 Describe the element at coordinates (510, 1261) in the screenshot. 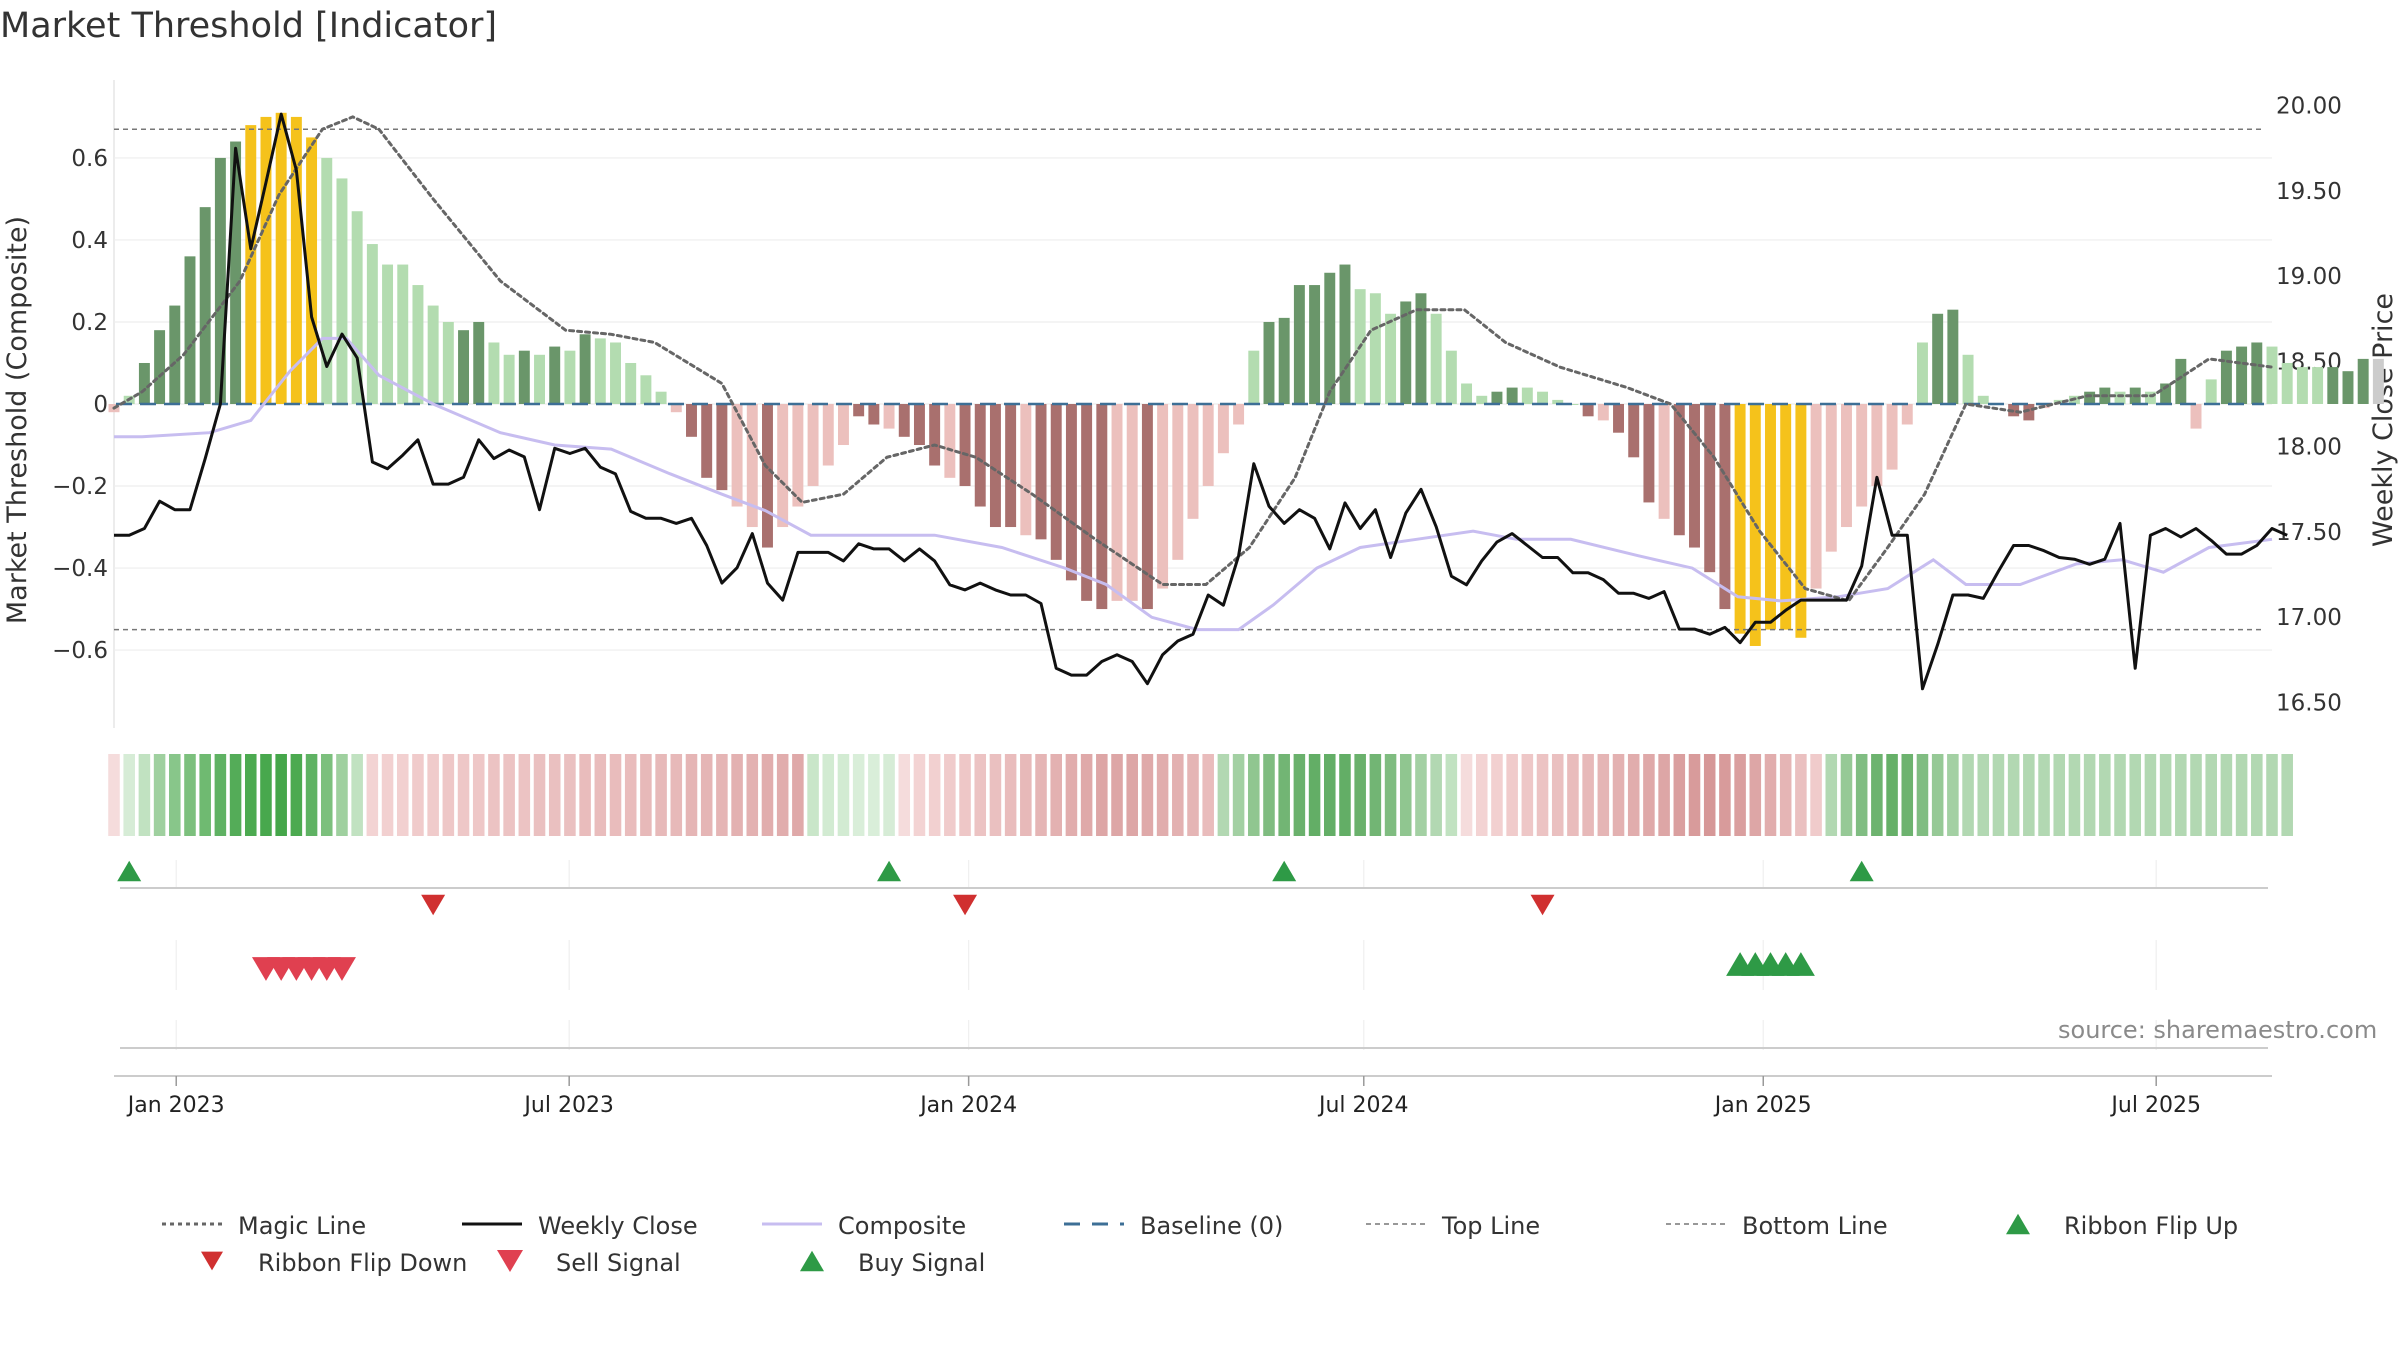

I see `legend-swatch` at that location.